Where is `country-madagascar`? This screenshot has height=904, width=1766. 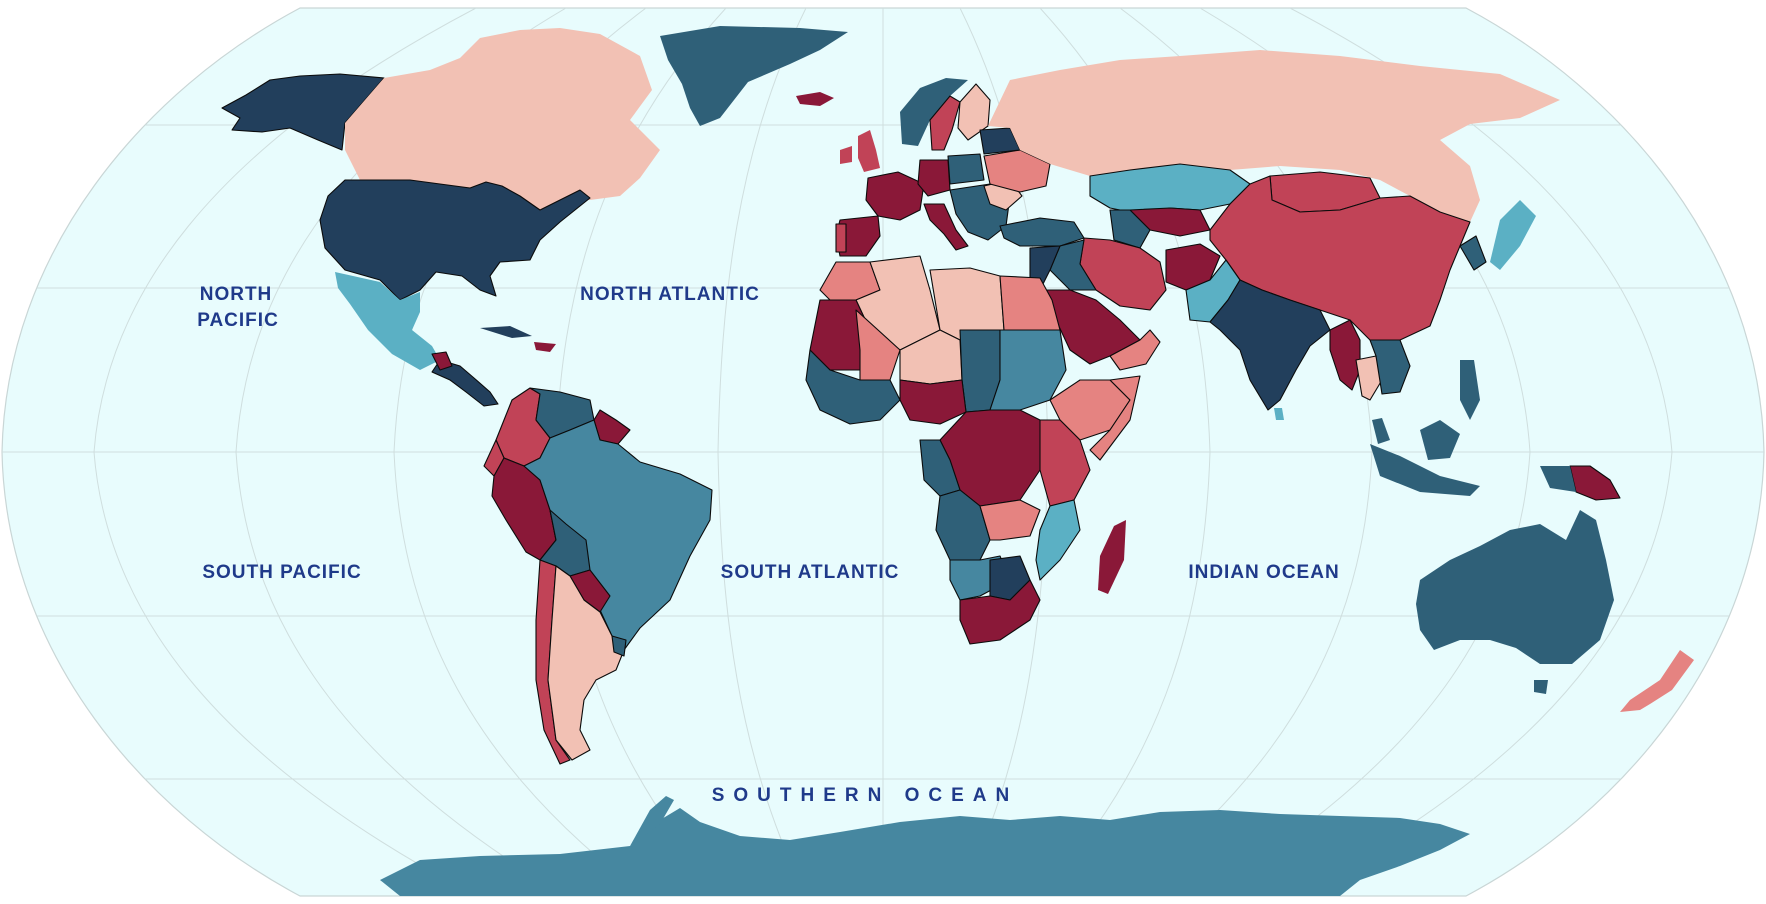
country-madagascar is located at coordinates (1112, 557).